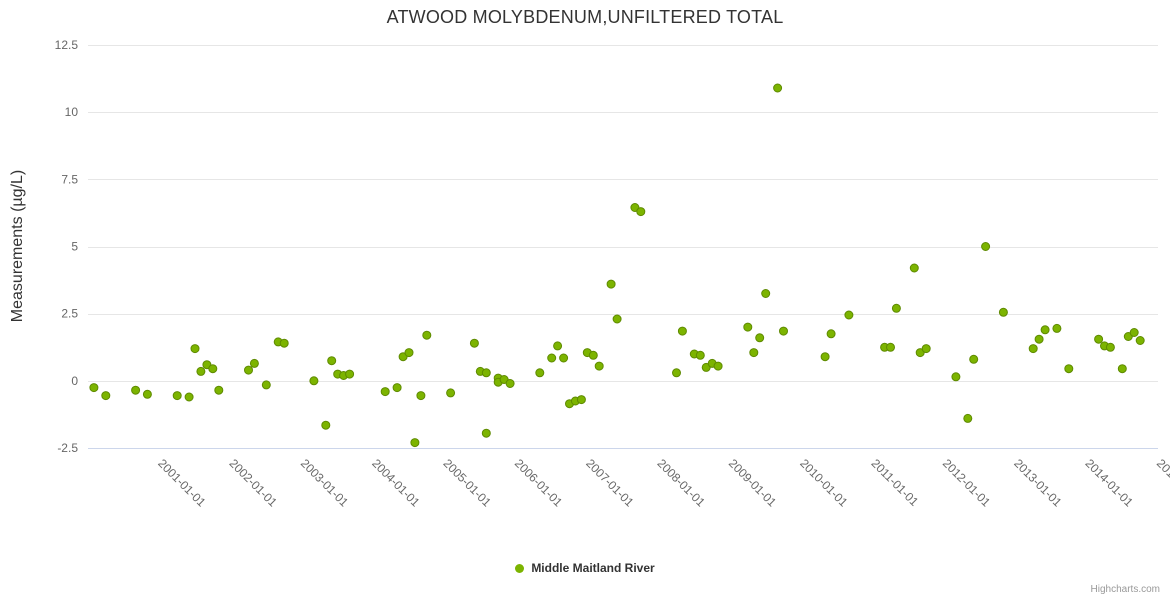 Image resolution: width=1170 pixels, height=600 pixels. Describe the element at coordinates (593, 568) in the screenshot. I see `legend-label: Middle Maitland River` at that location.